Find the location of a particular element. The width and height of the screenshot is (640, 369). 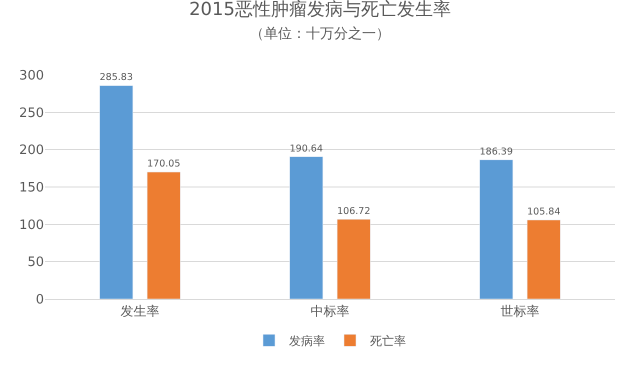

legend-label: 发病率 is located at coordinates (307, 341).